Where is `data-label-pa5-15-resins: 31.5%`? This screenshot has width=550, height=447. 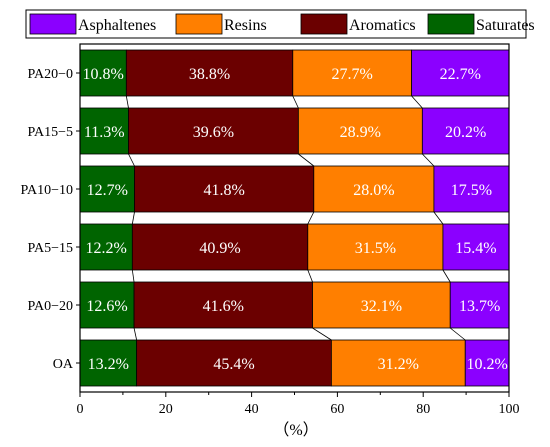
data-label-pa5-15-resins: 31.5% is located at coordinates (375, 248).